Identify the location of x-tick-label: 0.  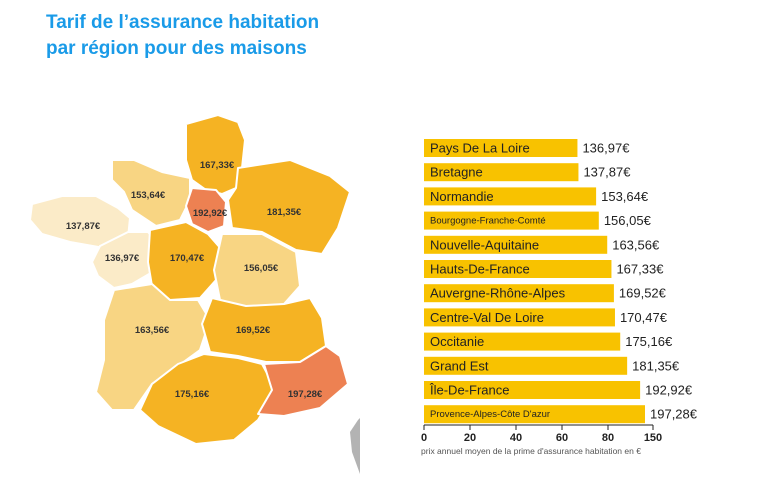
(424, 438).